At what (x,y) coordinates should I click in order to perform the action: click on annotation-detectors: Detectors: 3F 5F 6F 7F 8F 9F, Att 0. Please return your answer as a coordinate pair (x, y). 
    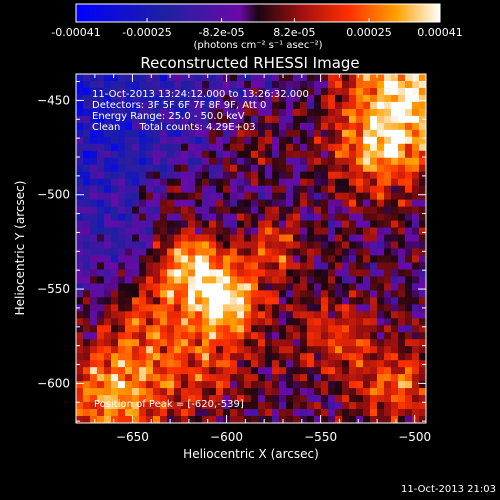
    Looking at the image, I should click on (179, 105).